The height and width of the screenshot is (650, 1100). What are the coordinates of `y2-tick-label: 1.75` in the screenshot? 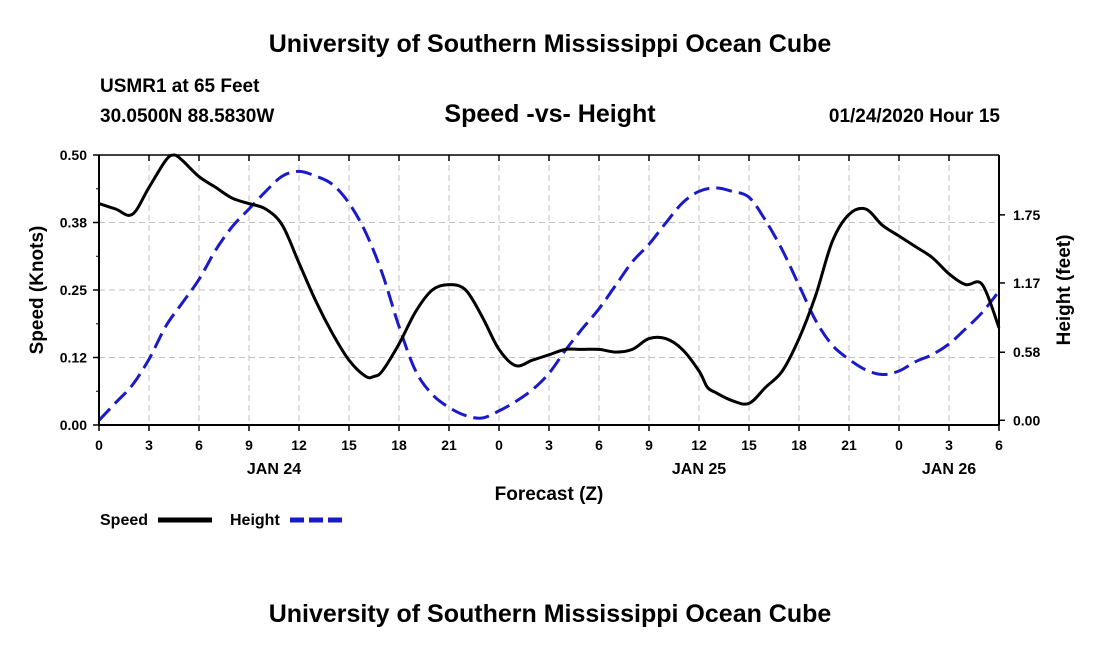 It's located at (1026, 215).